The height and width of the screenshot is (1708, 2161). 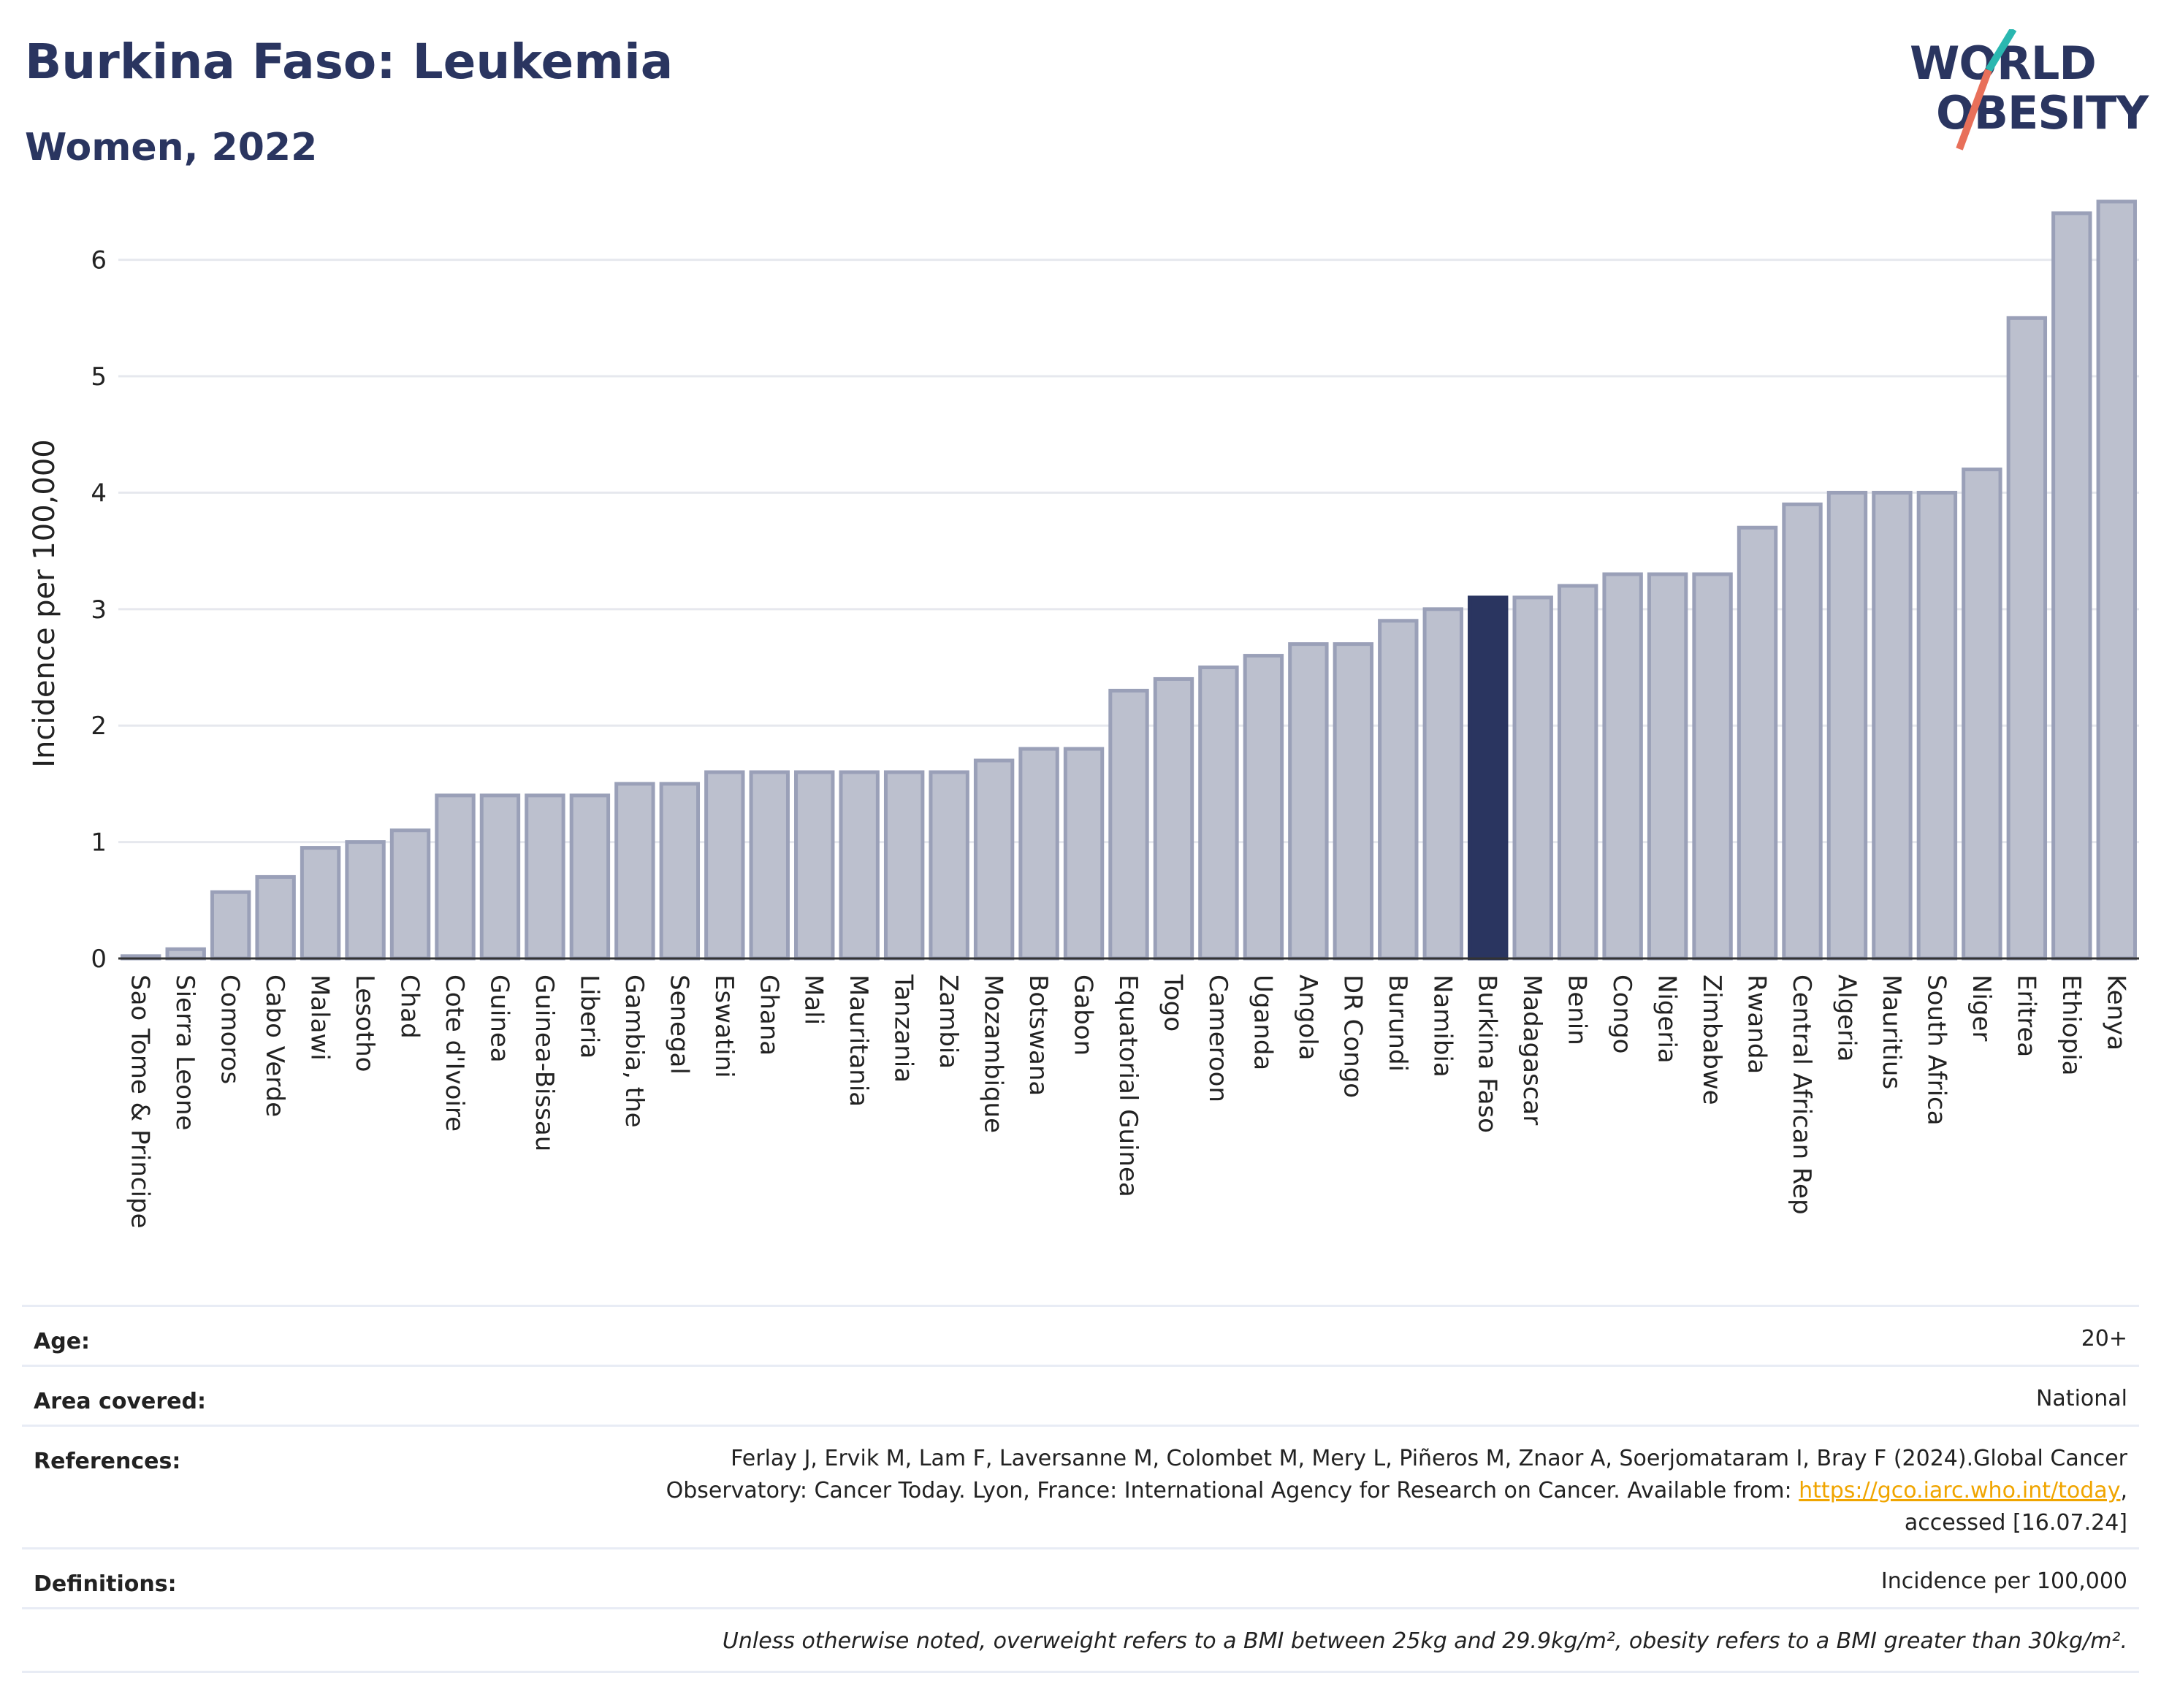 What do you see at coordinates (99, 493) in the screenshot?
I see `y-tick-label: 4` at bounding box center [99, 493].